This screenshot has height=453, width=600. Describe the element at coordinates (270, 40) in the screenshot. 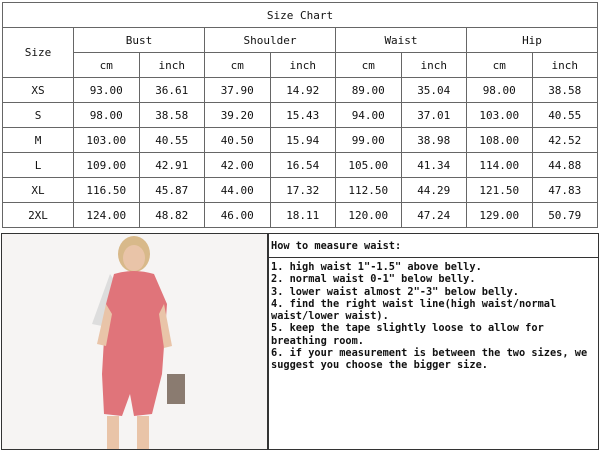

I see `header-shoulder: Shoulder` at that location.